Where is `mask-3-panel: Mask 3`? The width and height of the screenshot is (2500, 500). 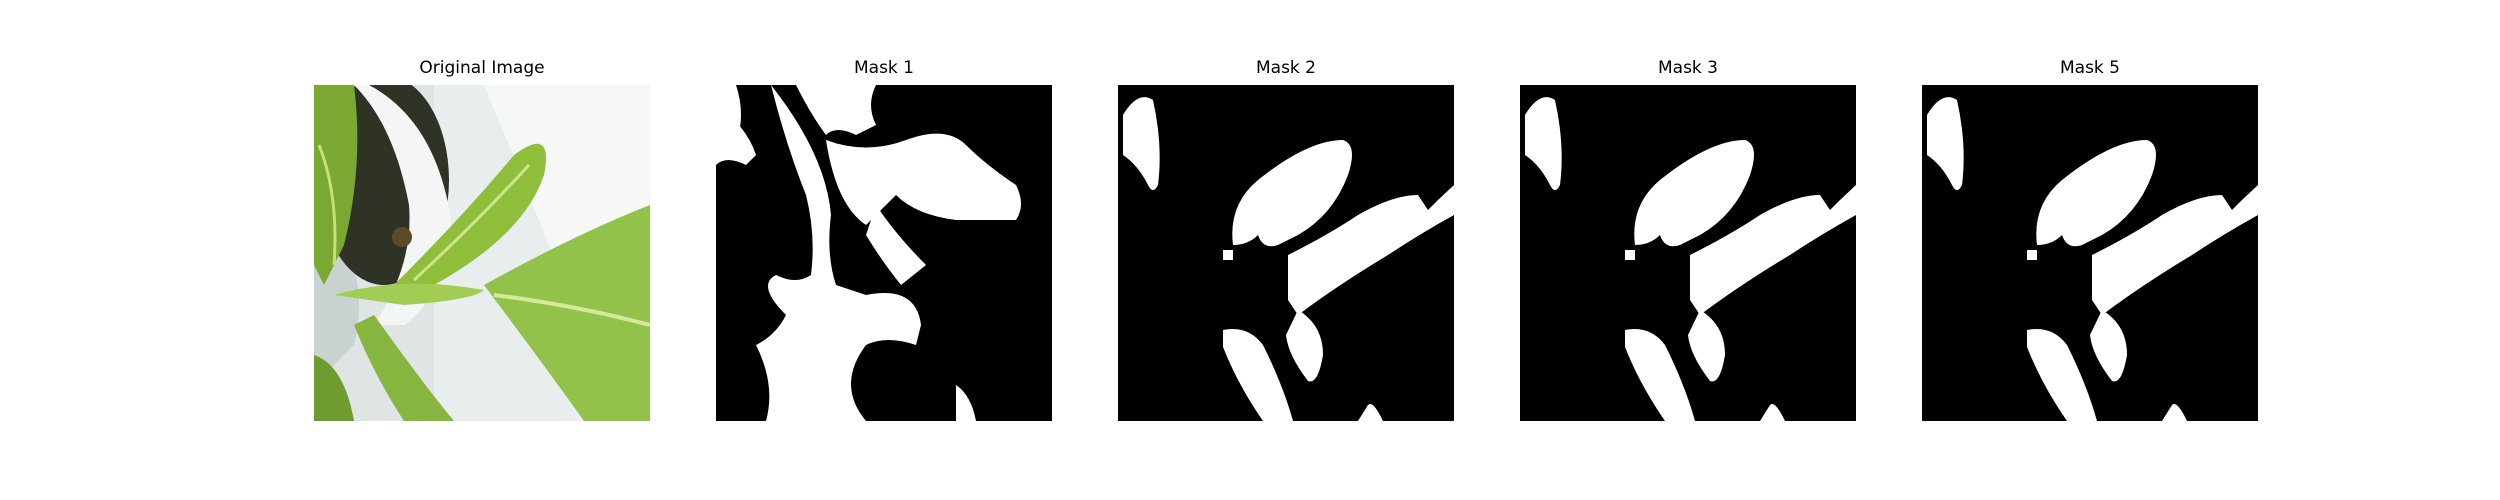
mask-3-panel: Mask 3 is located at coordinates (1688, 239).